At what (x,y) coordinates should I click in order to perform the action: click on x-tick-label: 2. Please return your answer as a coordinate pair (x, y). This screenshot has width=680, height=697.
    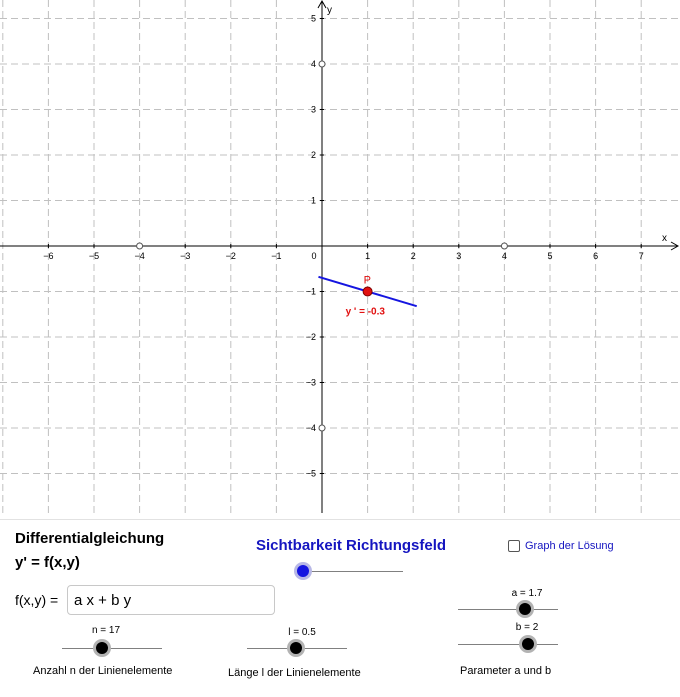
    Looking at the image, I should click on (413, 256).